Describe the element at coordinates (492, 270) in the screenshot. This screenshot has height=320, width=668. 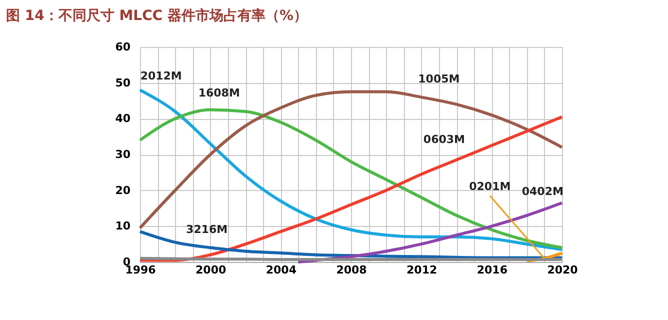
I see `x-tick-label: 2016` at that location.